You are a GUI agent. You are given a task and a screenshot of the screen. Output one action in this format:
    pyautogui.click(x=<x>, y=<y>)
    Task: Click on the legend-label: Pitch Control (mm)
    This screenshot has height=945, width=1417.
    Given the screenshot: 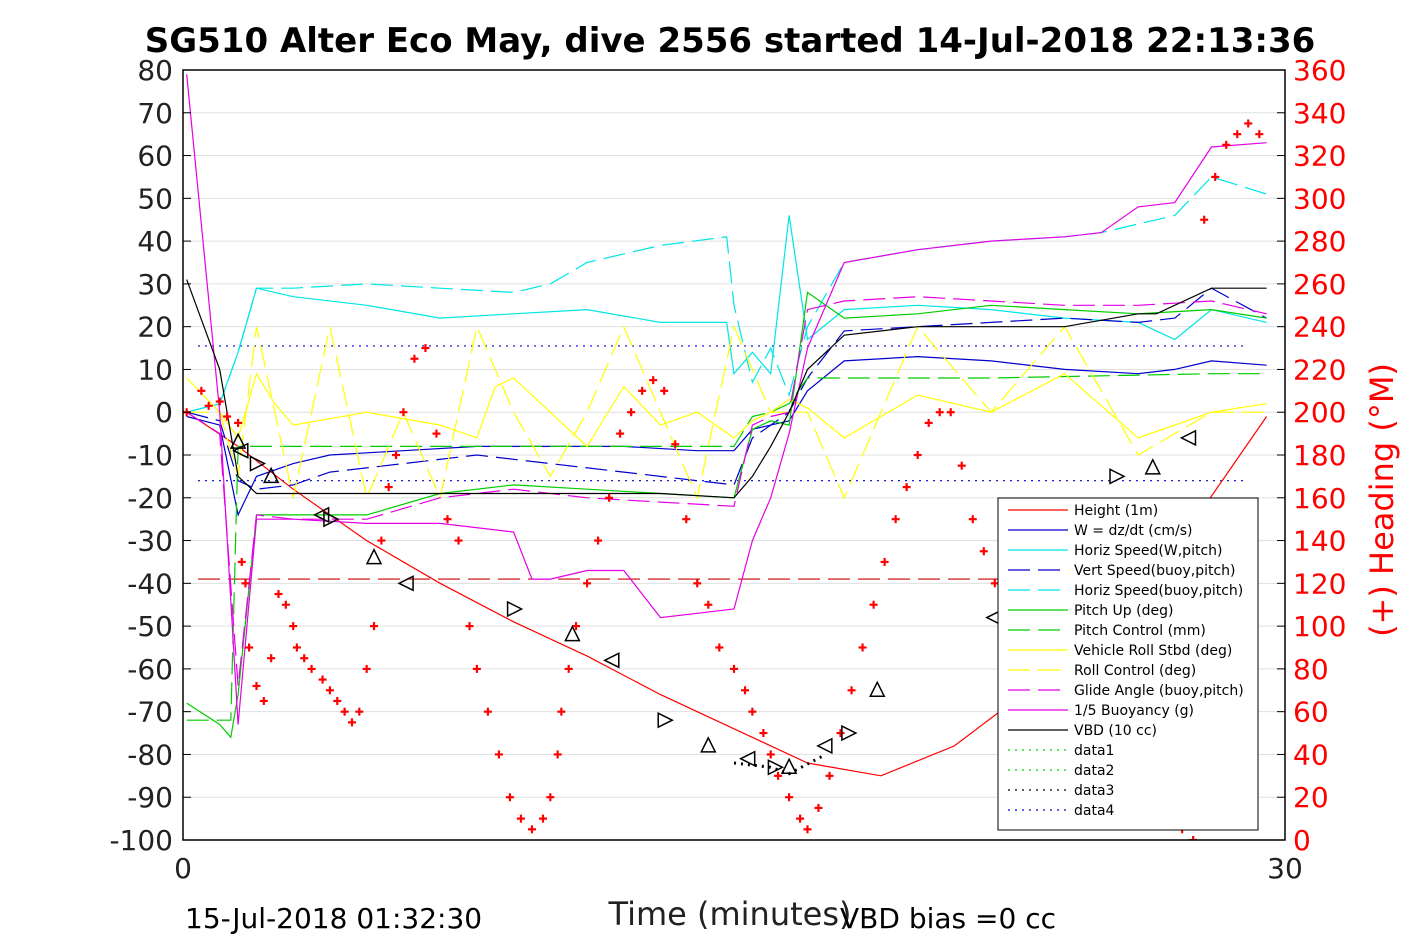 What is the action you would take?
    pyautogui.click(x=1140, y=631)
    